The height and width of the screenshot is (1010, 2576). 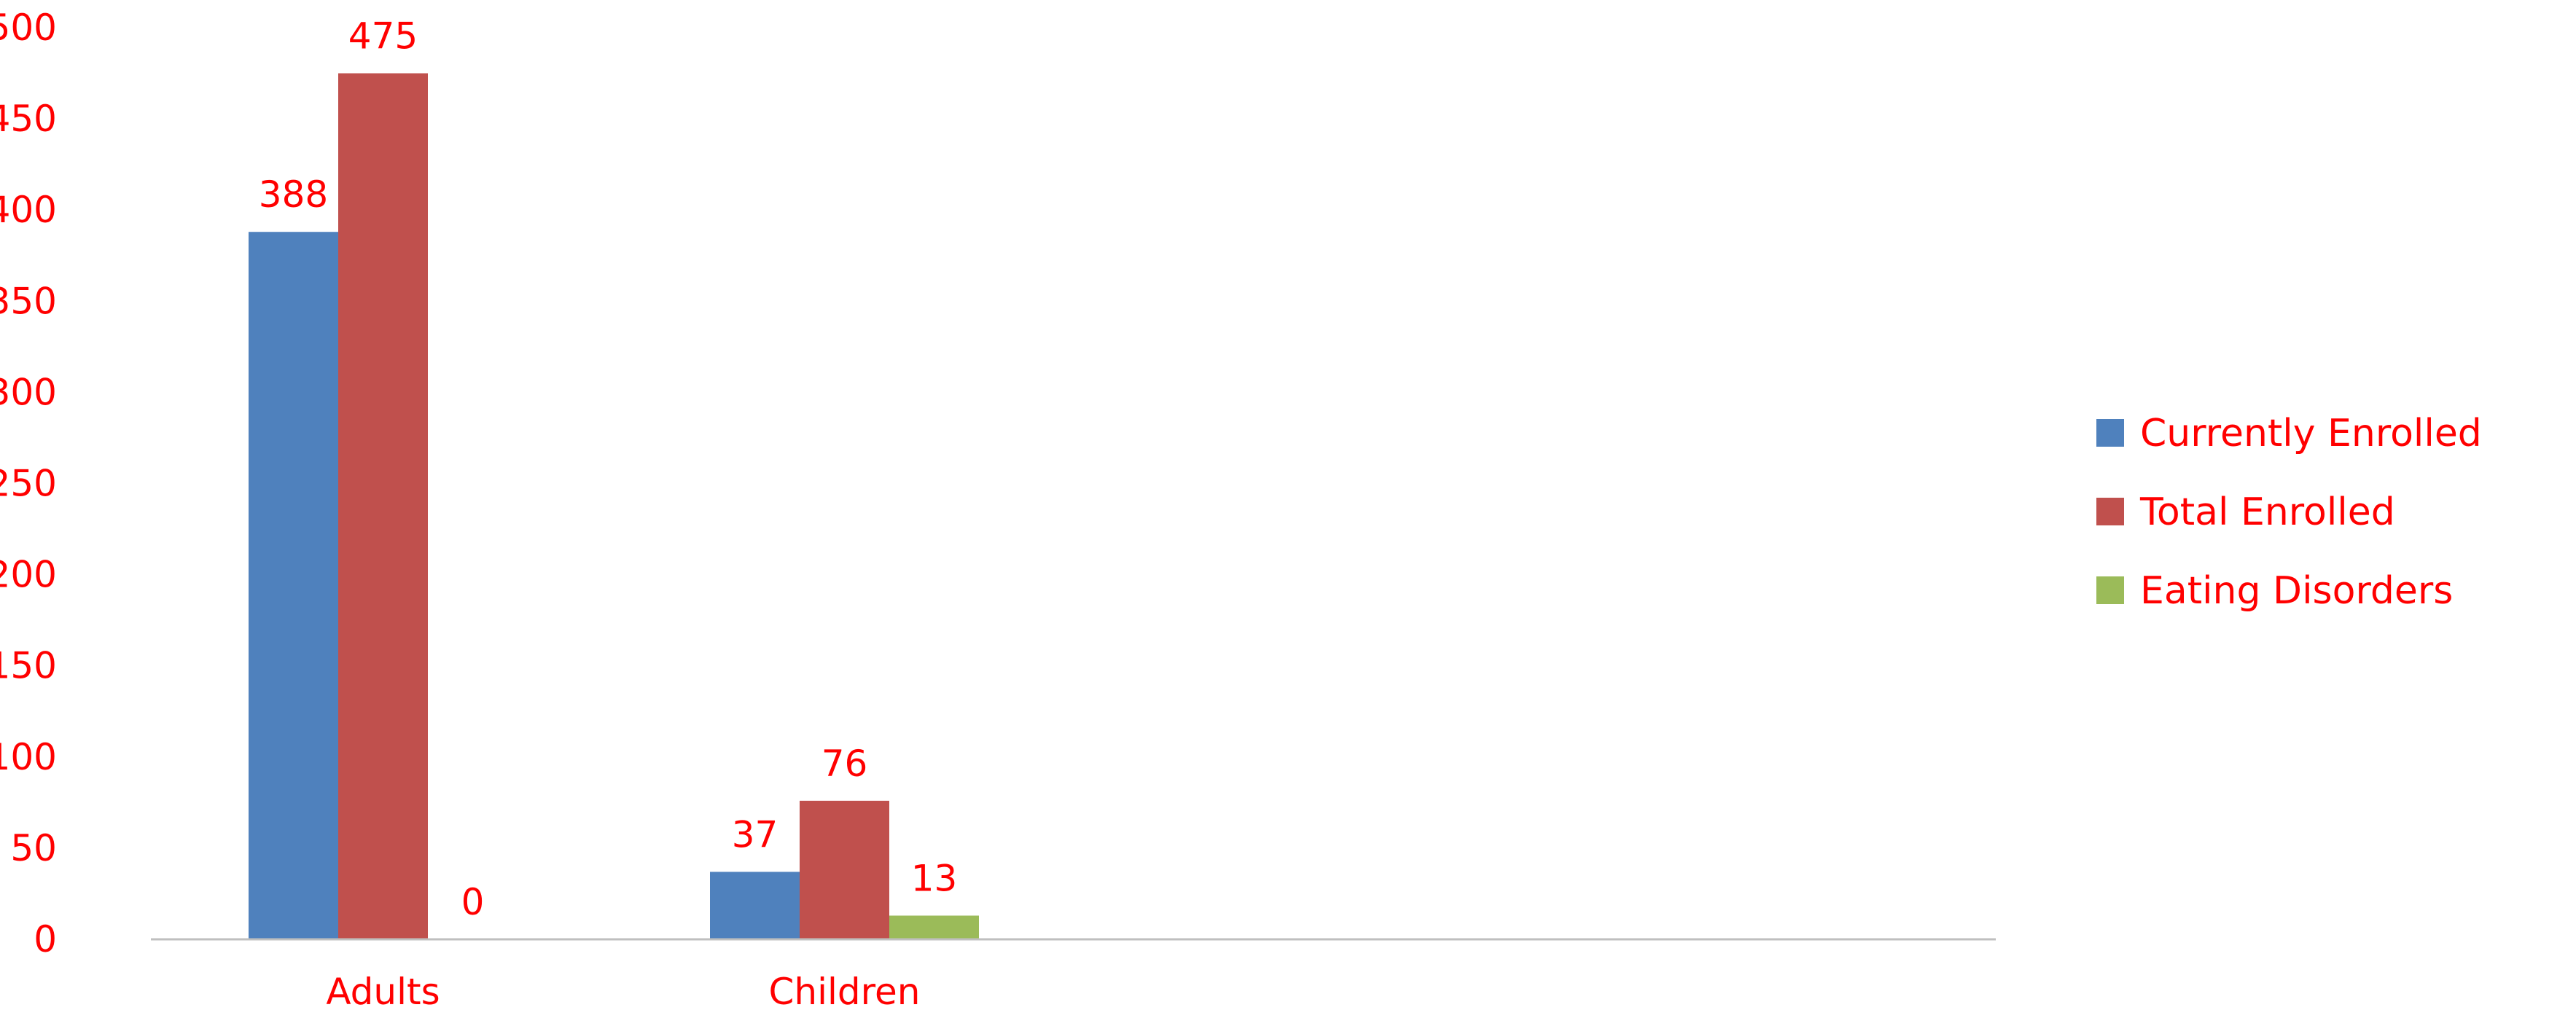 What do you see at coordinates (473, 902) in the screenshot?
I see `data-label: 0` at bounding box center [473, 902].